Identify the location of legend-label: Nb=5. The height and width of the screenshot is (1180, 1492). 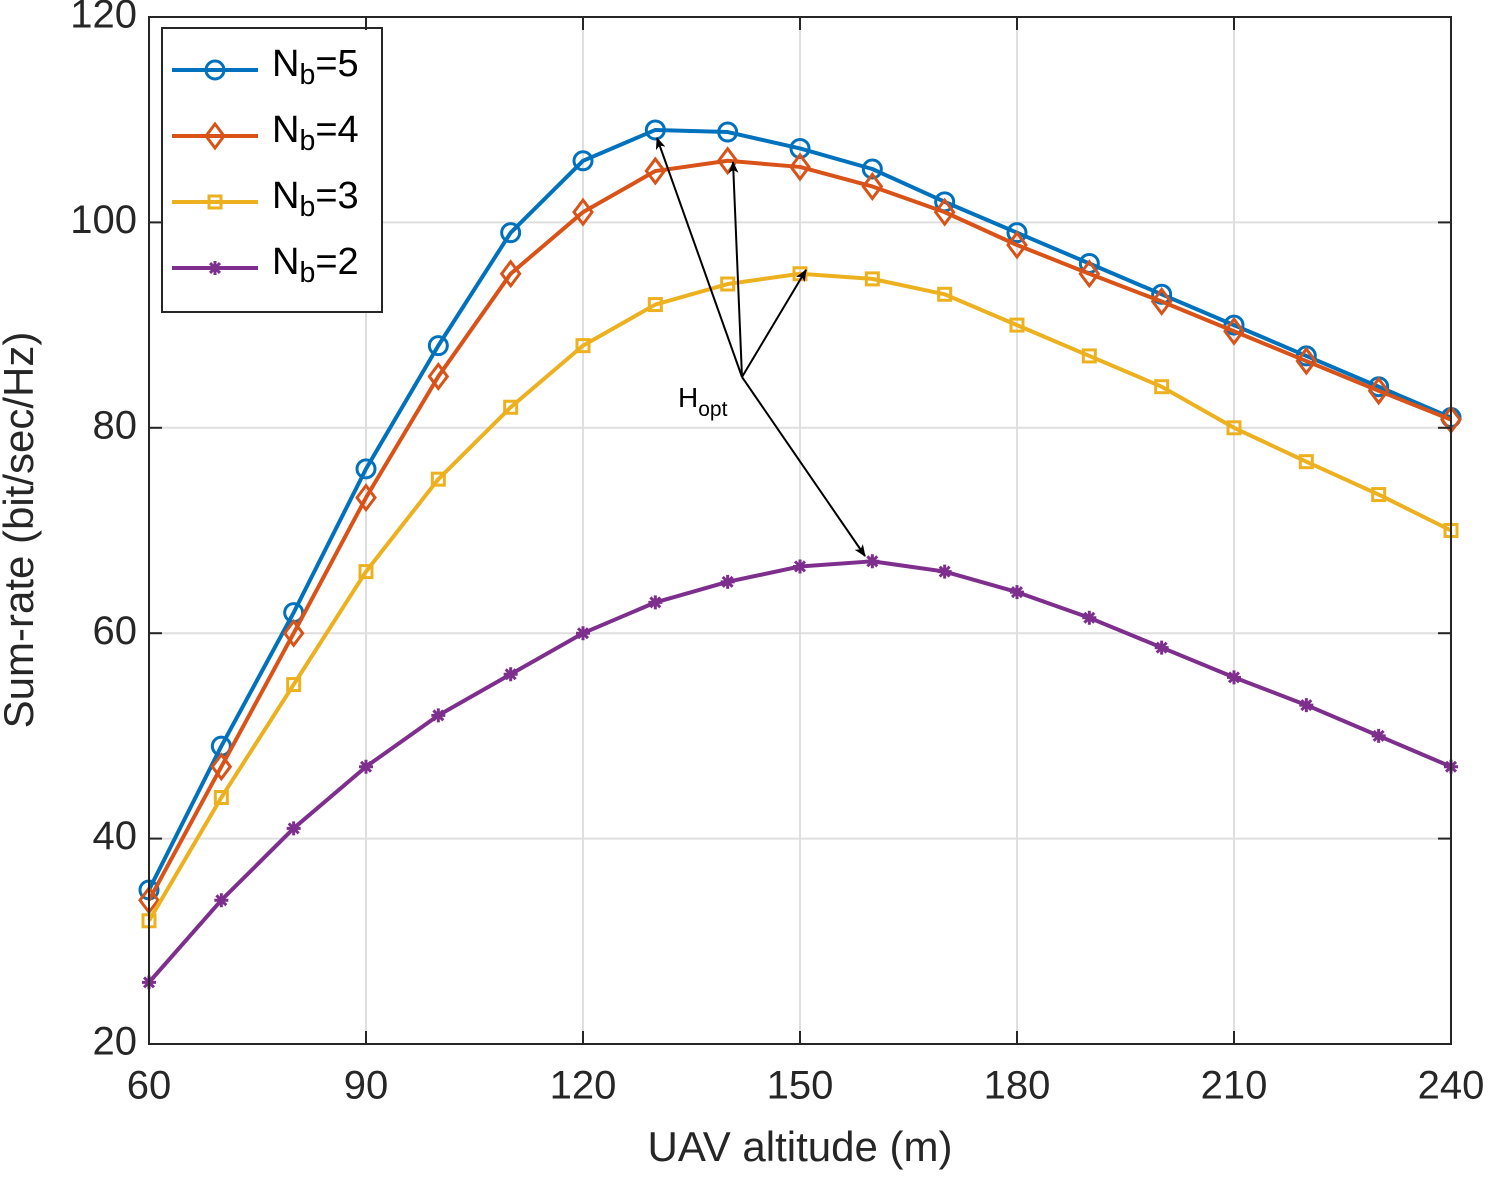
(315, 67).